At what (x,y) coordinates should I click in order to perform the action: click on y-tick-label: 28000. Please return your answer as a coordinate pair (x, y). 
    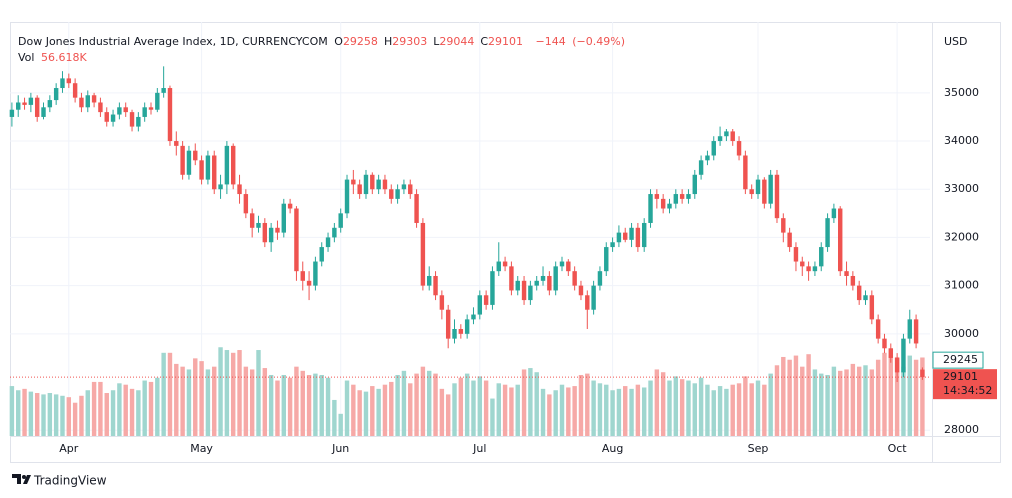
    Looking at the image, I should click on (961, 429).